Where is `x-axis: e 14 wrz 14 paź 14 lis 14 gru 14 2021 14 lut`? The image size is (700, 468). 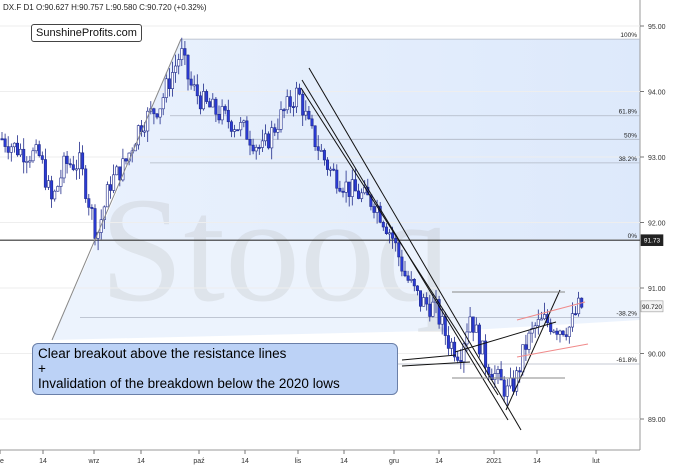 x-axis: e 14 wrz 14 paź 14 lis 14 gru 14 2021 14 lut is located at coordinates (300, 457).